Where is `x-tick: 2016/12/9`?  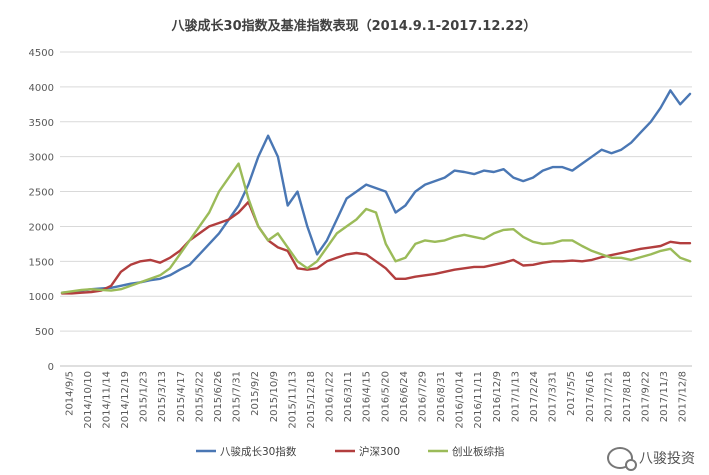
x-tick: 2016/12/9 is located at coordinates (497, 396).